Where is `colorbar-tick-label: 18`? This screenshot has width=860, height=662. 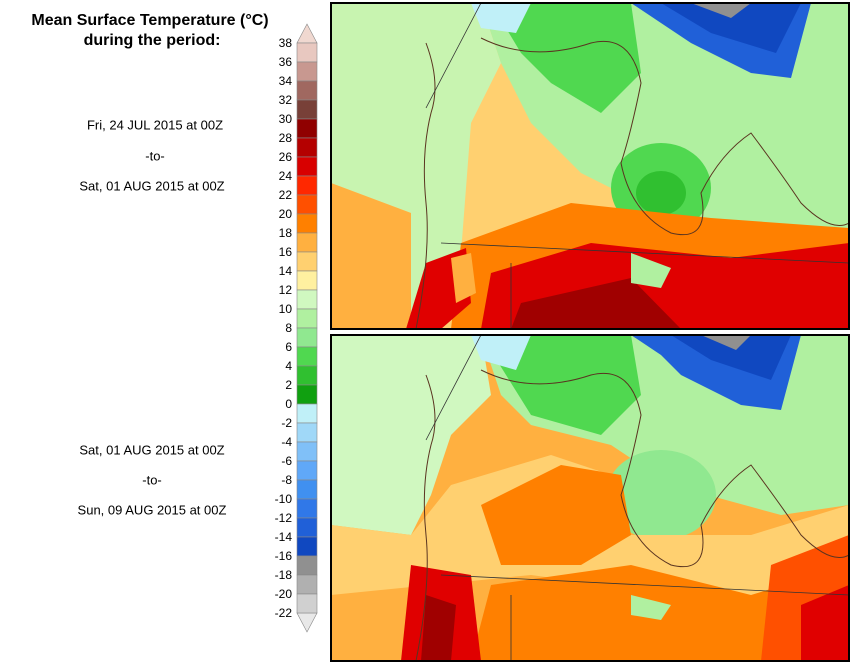
colorbar-tick-label: 18 is located at coordinates (286, 233).